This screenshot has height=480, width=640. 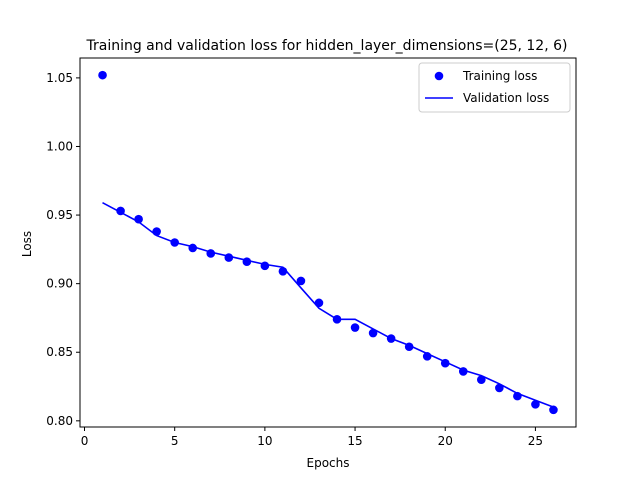 What do you see at coordinates (63, 249) in the screenshot?
I see `y-axis: 0.80 0.85 0.90 0.95 1.00 1.05` at bounding box center [63, 249].